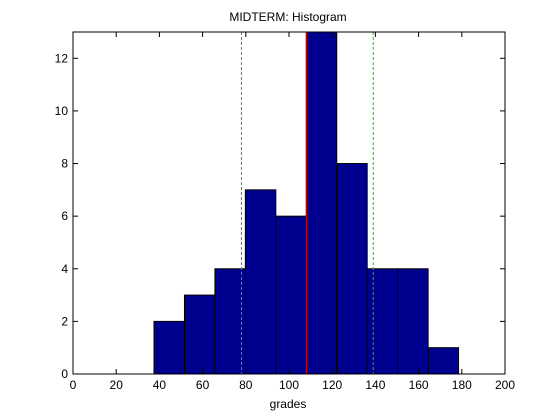  What do you see at coordinates (287, 17) in the screenshot?
I see `chart-title: MIDTERM: Histogram` at bounding box center [287, 17].